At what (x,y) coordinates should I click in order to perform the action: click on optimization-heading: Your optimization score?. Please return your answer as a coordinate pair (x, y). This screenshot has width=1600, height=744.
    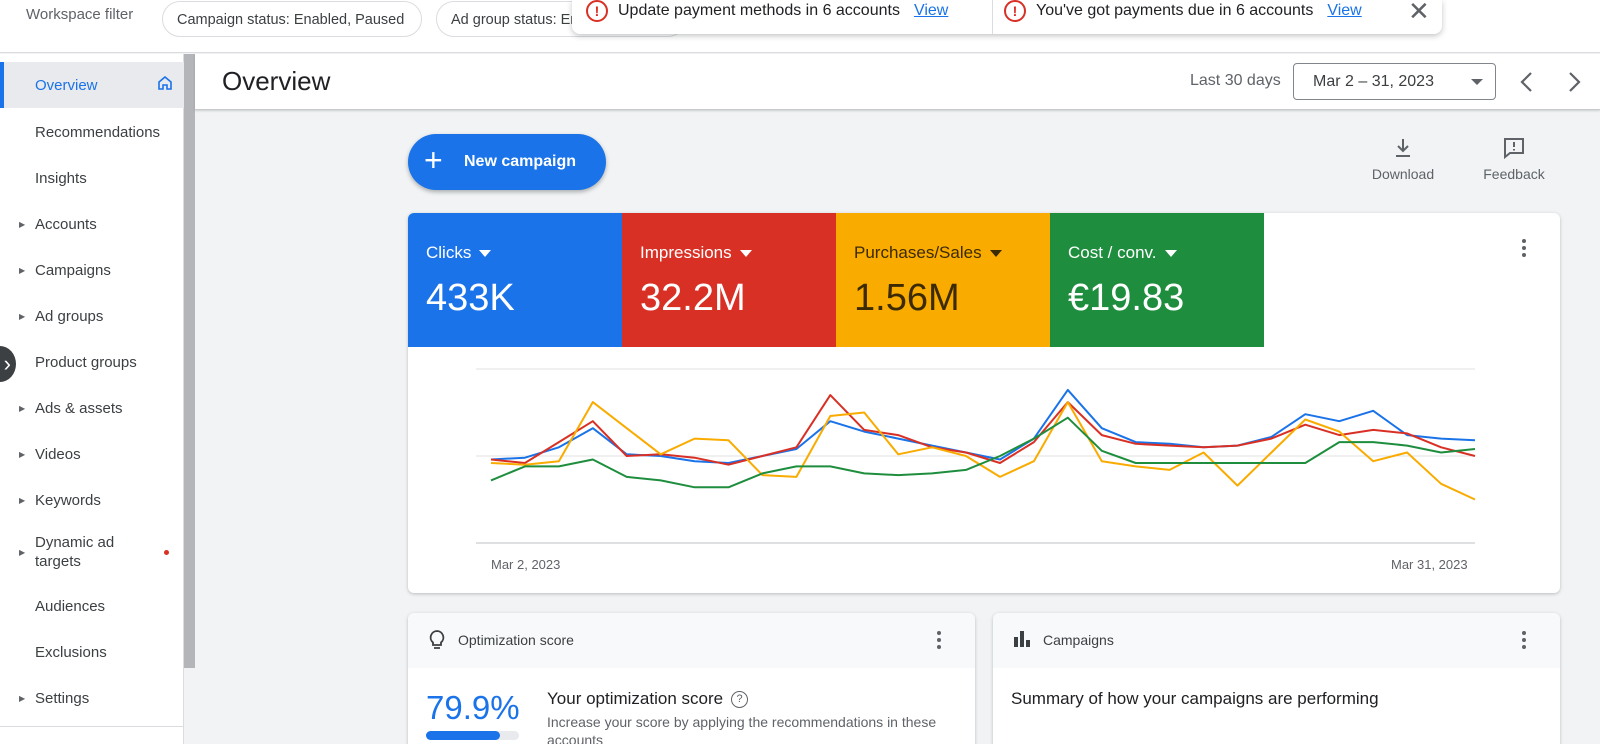
    Looking at the image, I should click on (648, 699).